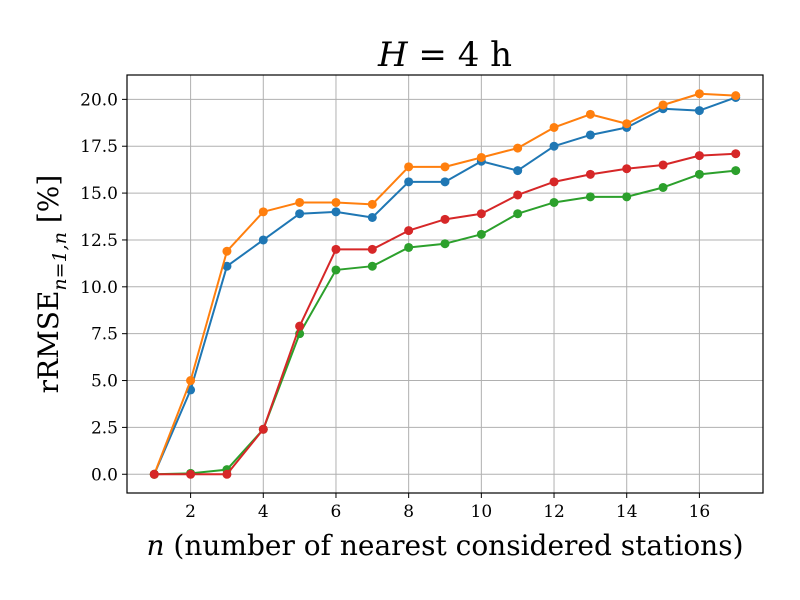  I want to click on y-axis: 0.0 2.5 5.0 7.5 10.0 12.5 15.0 17.5 20.0, so click(103, 287).